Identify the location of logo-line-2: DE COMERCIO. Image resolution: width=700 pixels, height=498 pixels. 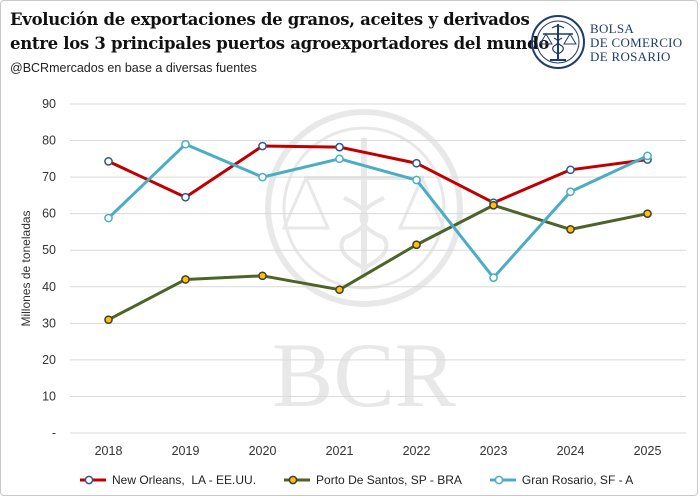
(636, 42).